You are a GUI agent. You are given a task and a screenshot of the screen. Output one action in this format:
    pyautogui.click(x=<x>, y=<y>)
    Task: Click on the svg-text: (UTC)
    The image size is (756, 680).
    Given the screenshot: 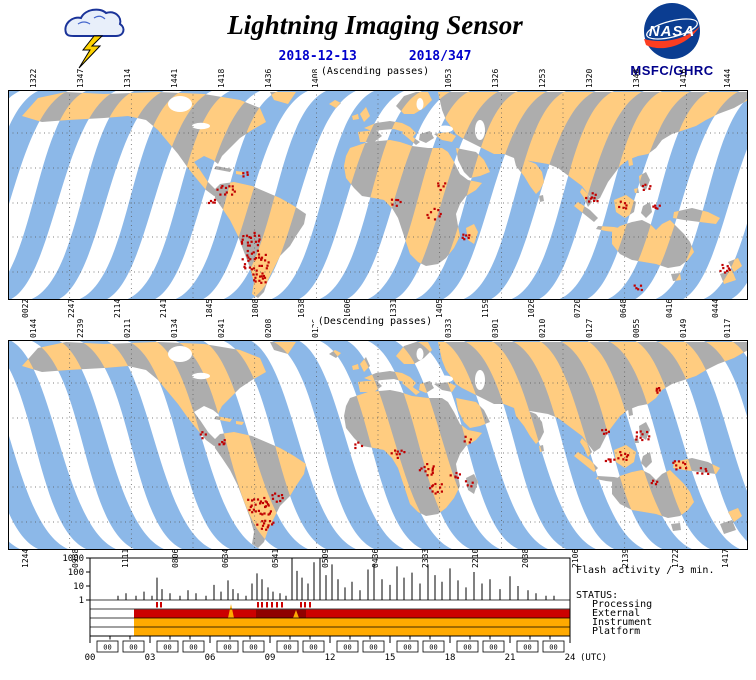 What is the action you would take?
    pyautogui.click(x=593, y=658)
    